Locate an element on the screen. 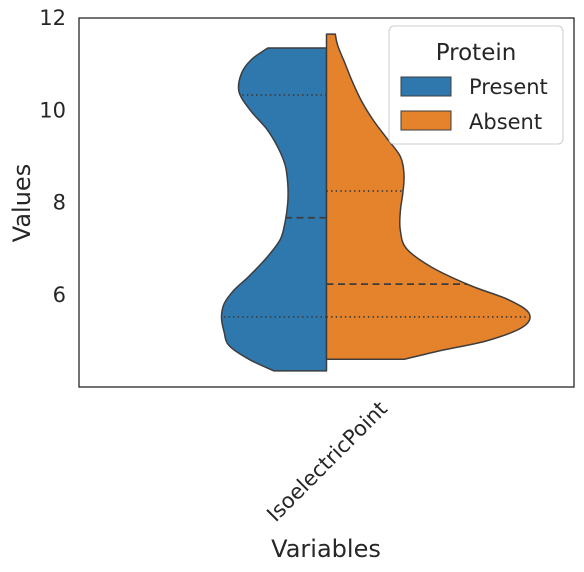 This screenshot has width=584, height=572. x-axis-label: Variables is located at coordinates (326, 549).